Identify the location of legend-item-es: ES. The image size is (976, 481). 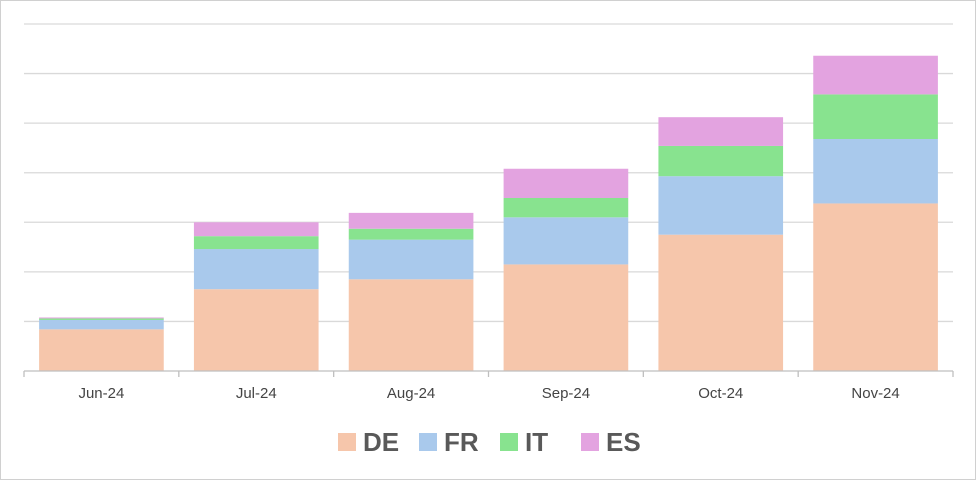
(611, 442).